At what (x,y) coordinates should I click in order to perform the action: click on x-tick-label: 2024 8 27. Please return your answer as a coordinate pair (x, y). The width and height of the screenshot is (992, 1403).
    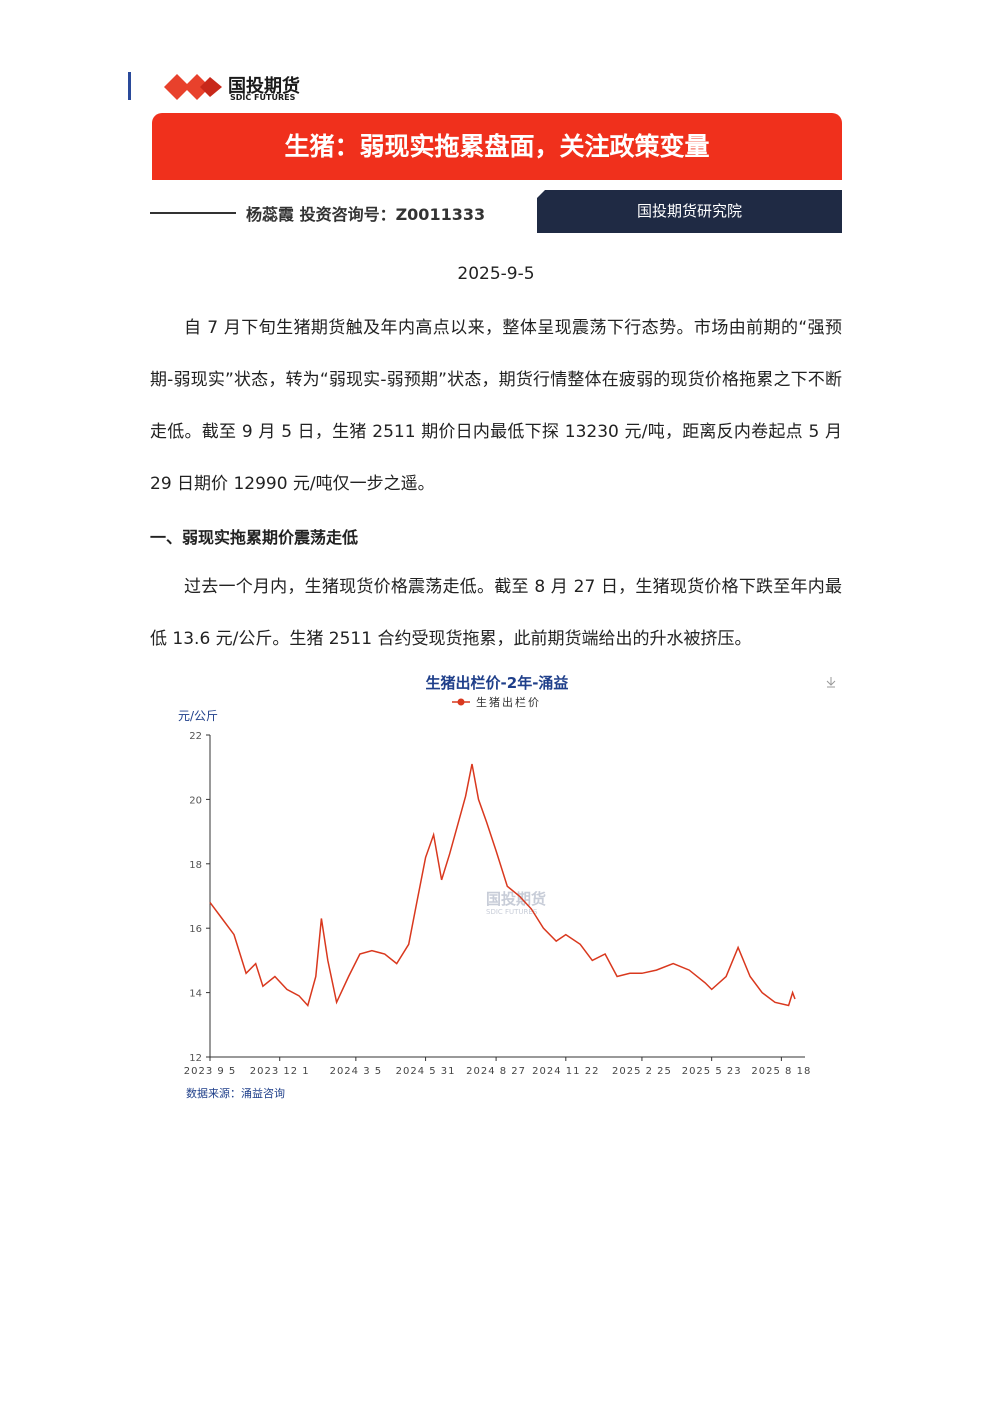
    Looking at the image, I should click on (496, 1071).